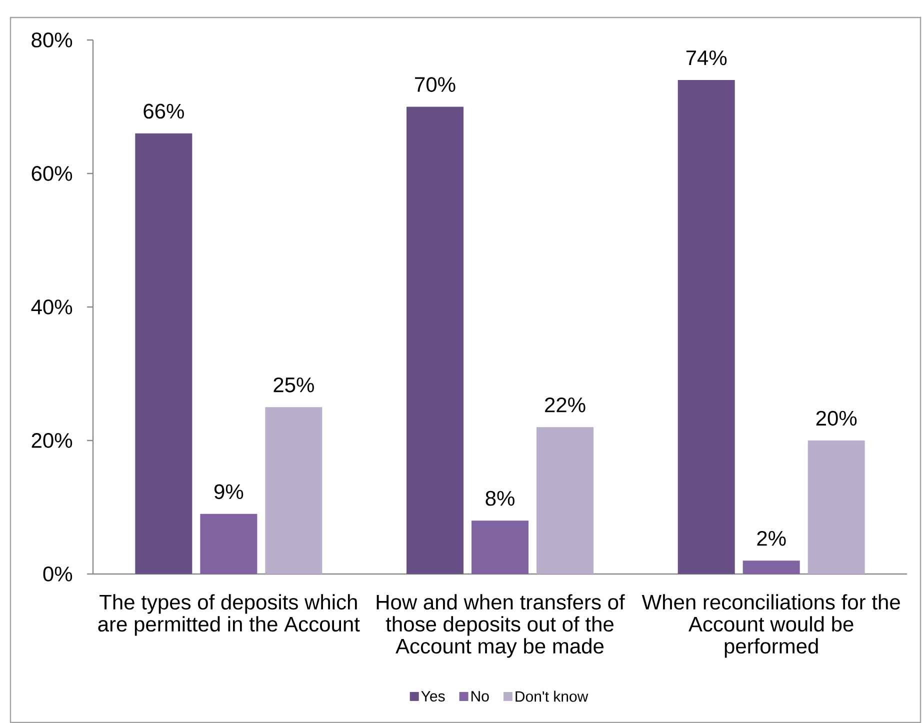 Image resolution: width=922 pixels, height=723 pixels. I want to click on data-label: 25%, so click(294, 384).